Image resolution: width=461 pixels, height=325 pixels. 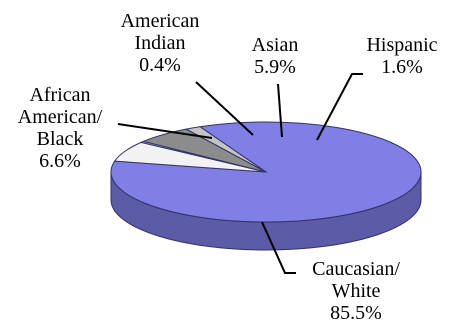 What do you see at coordinates (402, 67) in the screenshot?
I see `slice-value-hispanic: 1.6%` at bounding box center [402, 67].